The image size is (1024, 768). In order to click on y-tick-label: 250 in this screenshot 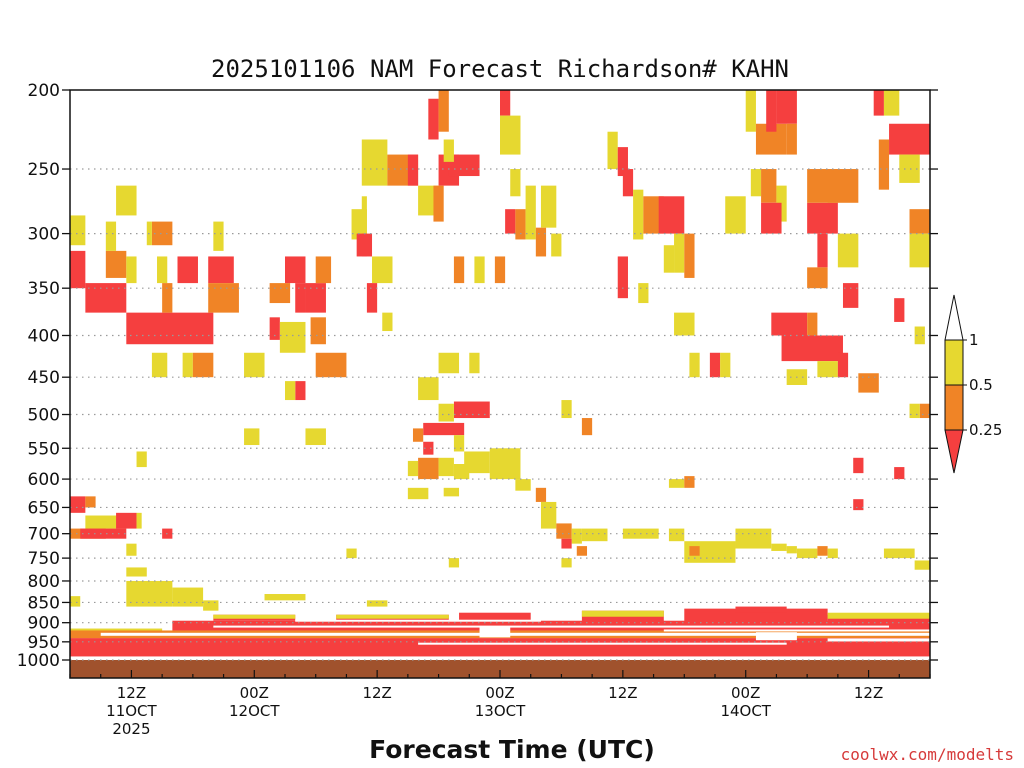, I will do `click(44, 170)`.